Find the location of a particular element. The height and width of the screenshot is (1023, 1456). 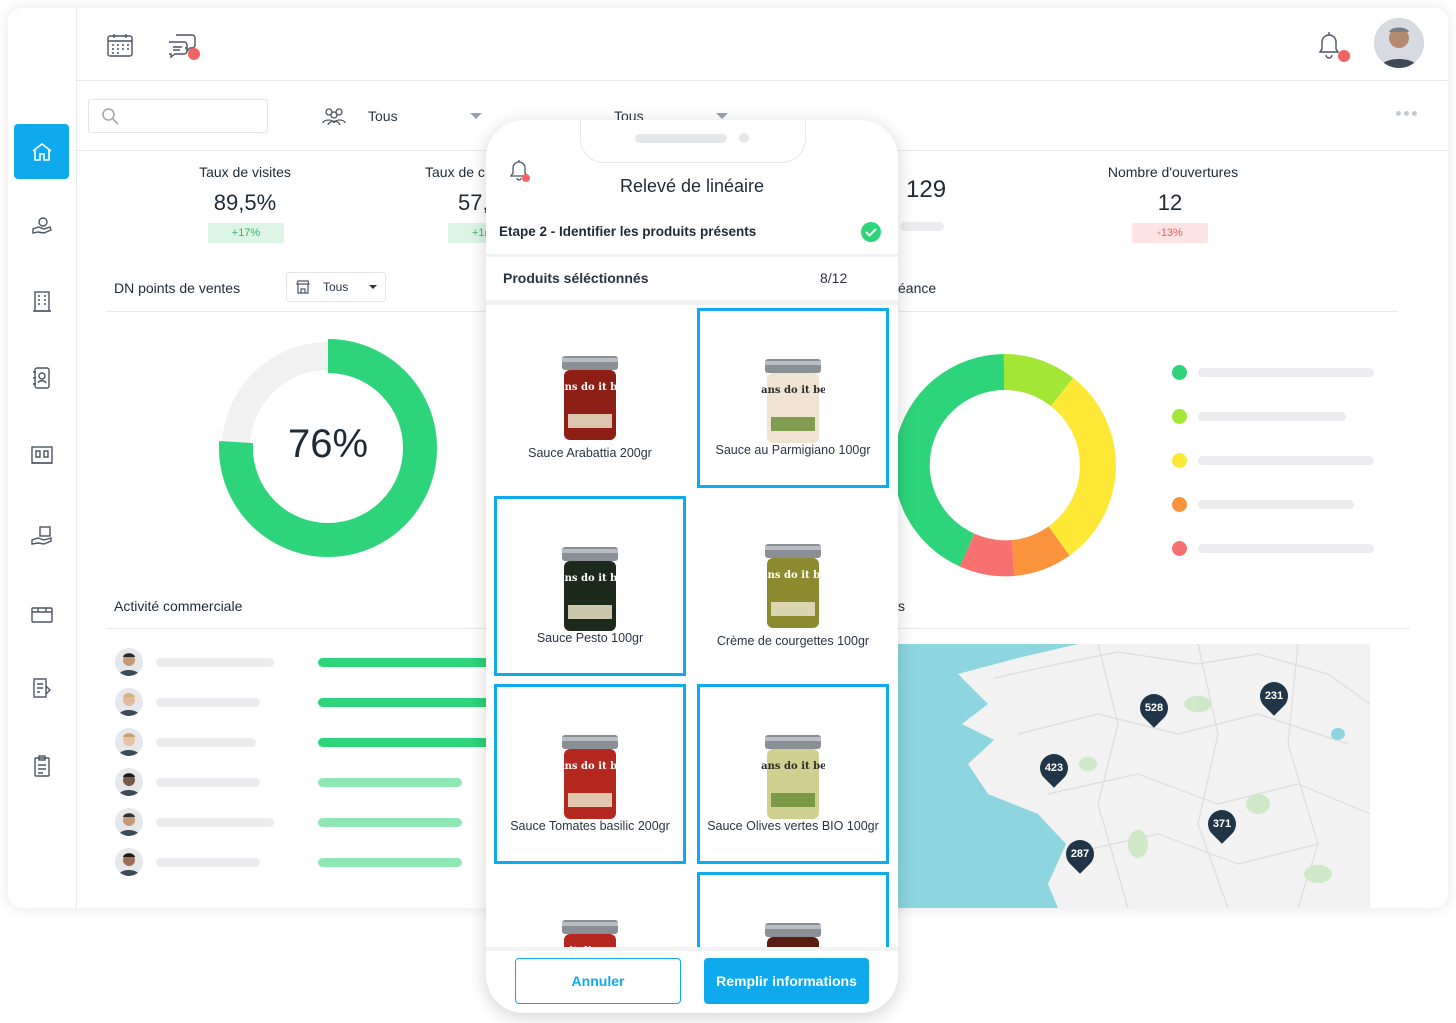

money-hand-icon is located at coordinates (41, 225).